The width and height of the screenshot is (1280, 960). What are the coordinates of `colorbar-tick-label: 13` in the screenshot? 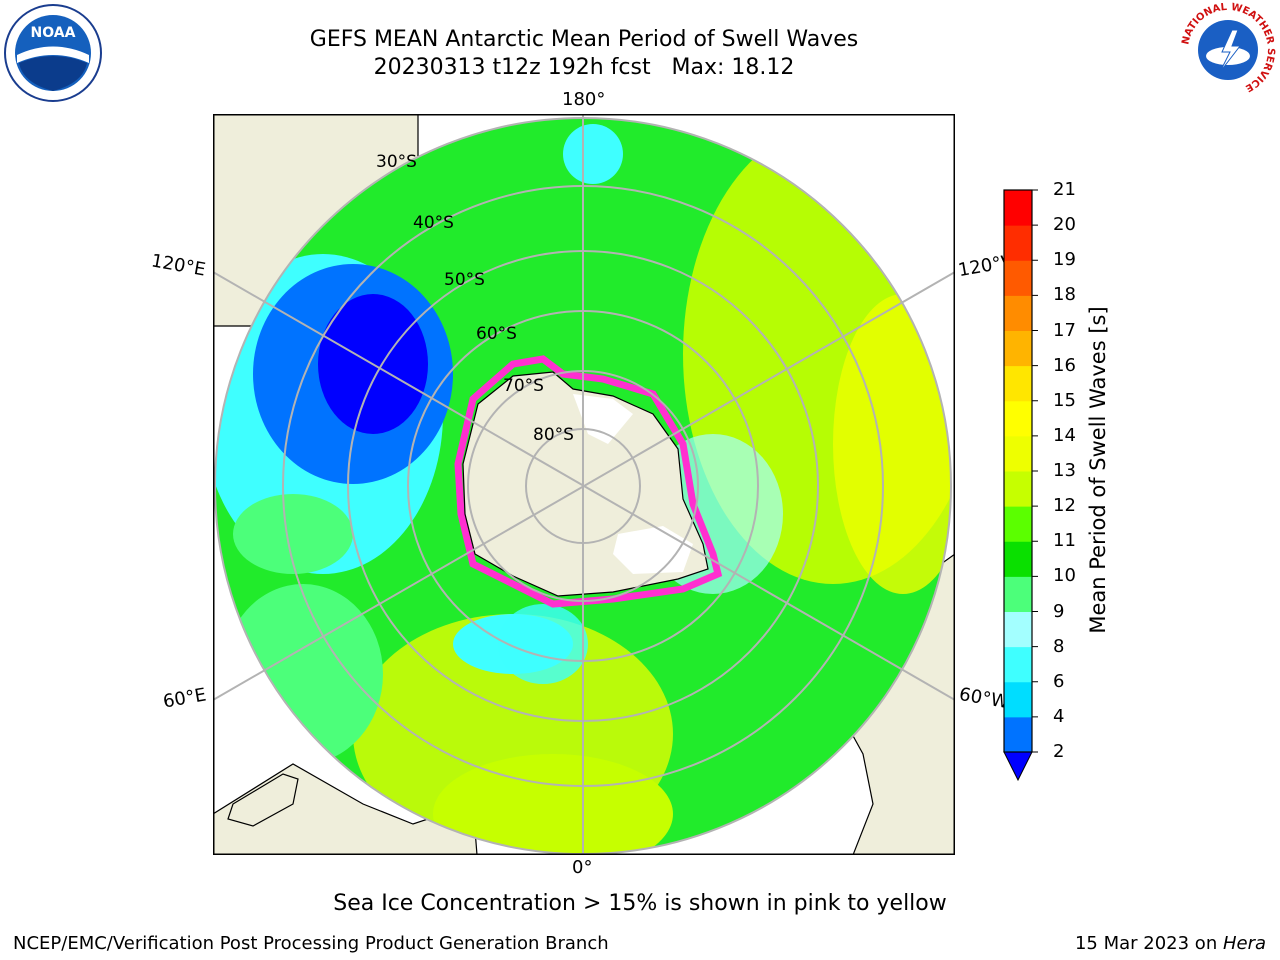 It's located at (1064, 470).